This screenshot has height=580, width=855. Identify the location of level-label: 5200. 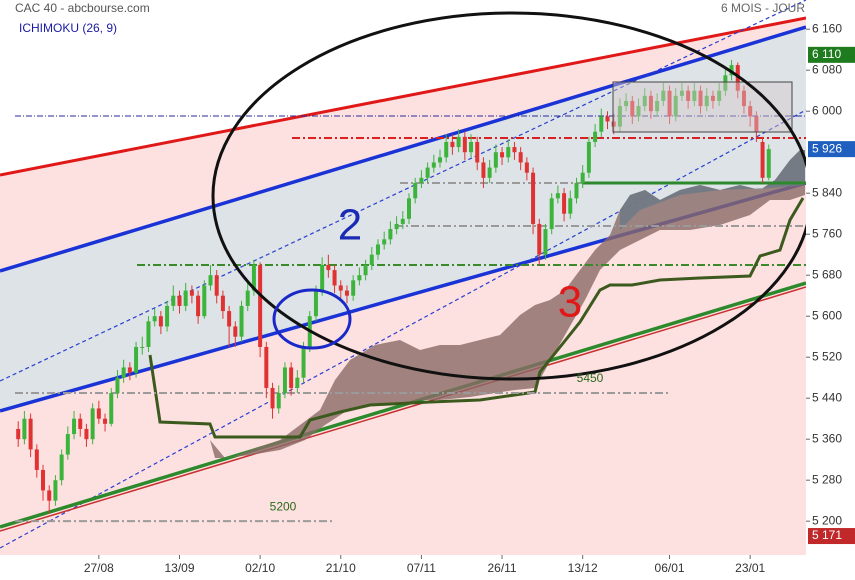
(283, 506).